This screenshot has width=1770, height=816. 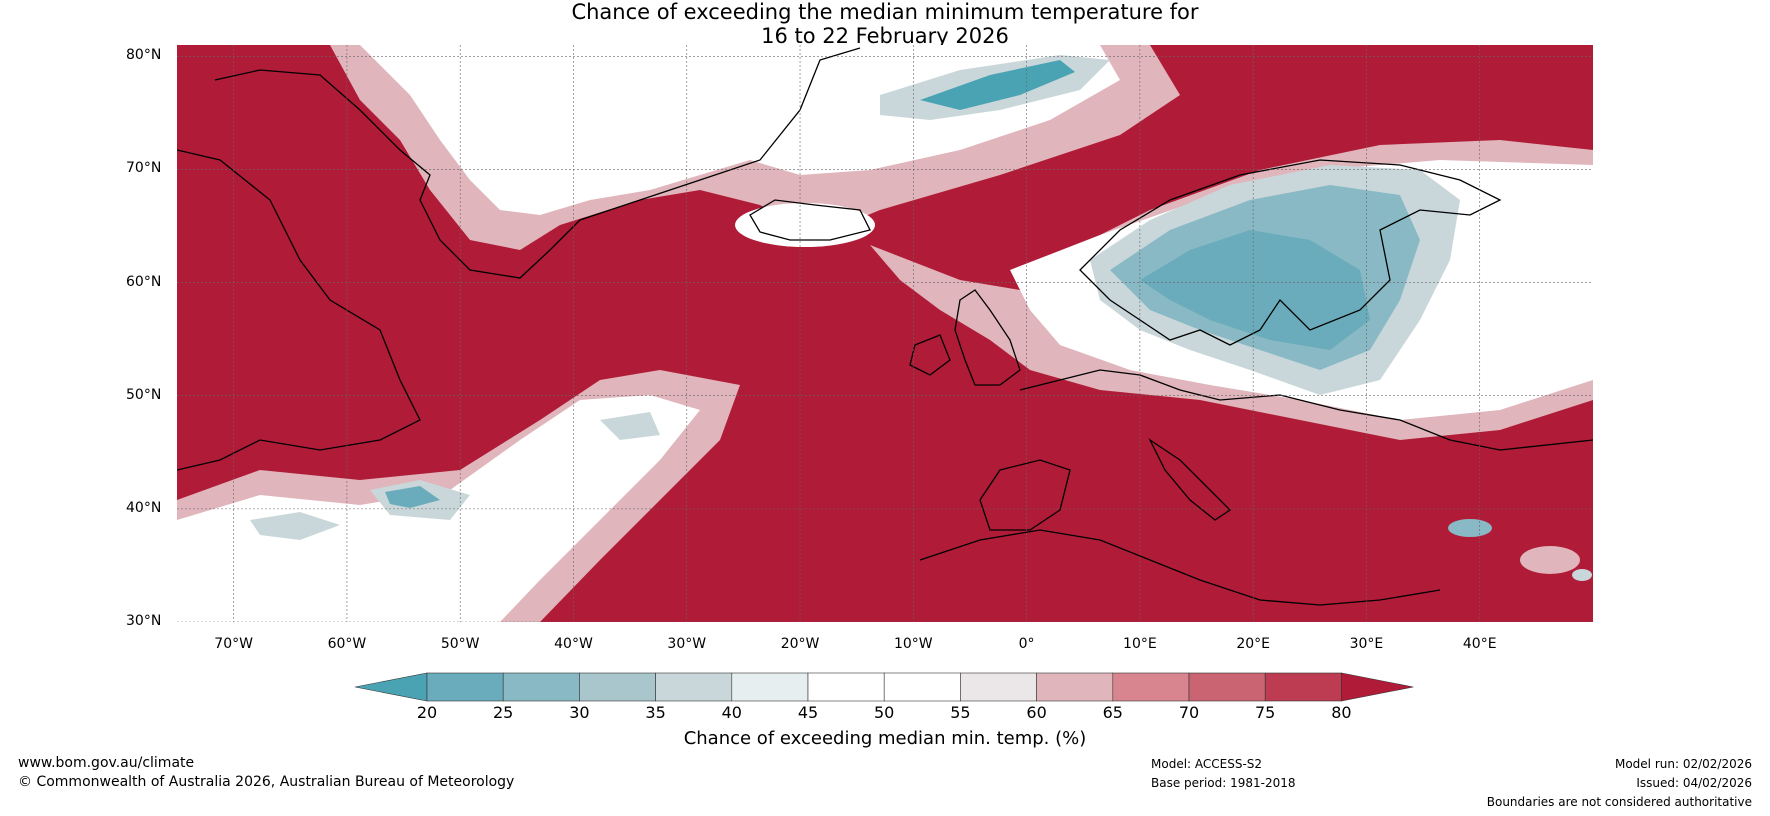 I want to click on longitude-label: 10°E, so click(x=1140, y=644).